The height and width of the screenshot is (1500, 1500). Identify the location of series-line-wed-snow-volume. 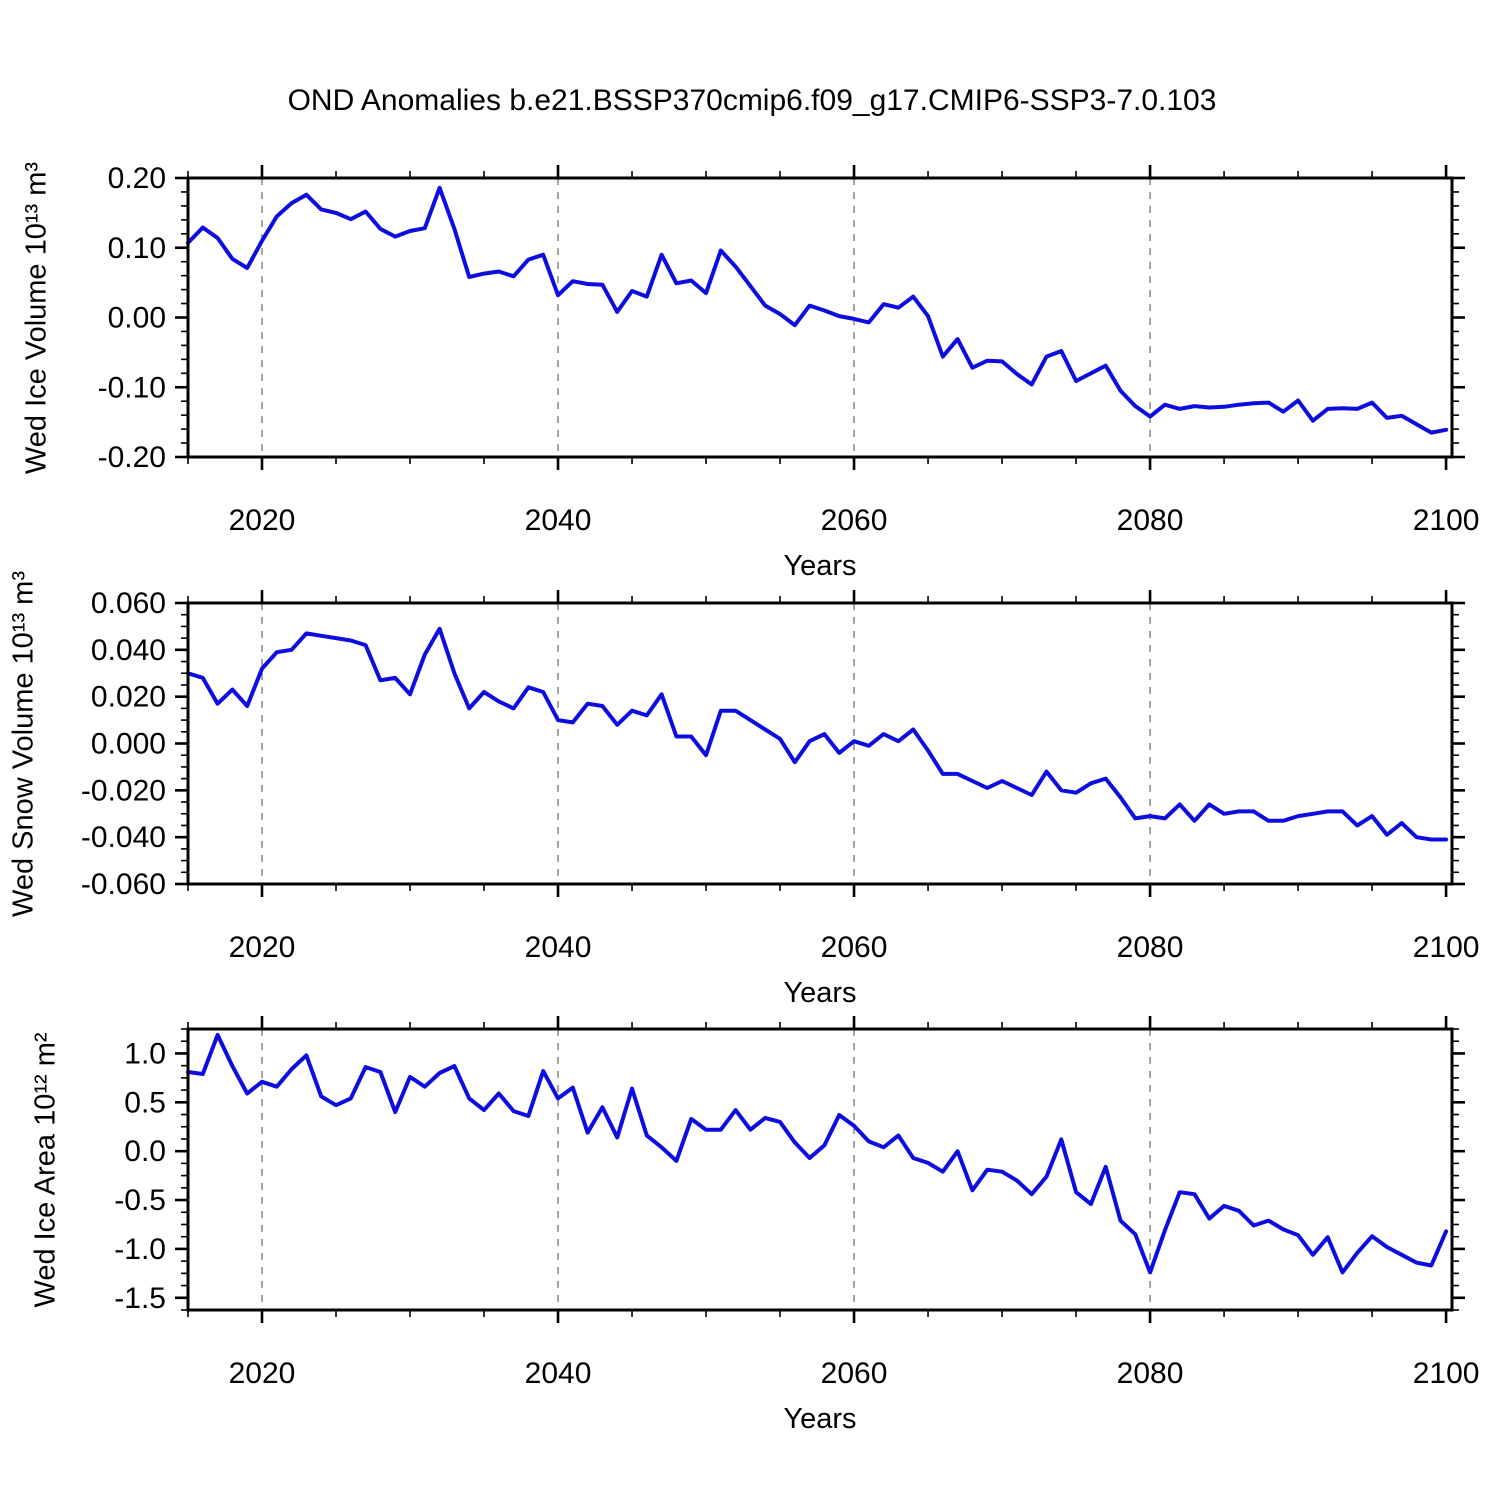
(817, 734).